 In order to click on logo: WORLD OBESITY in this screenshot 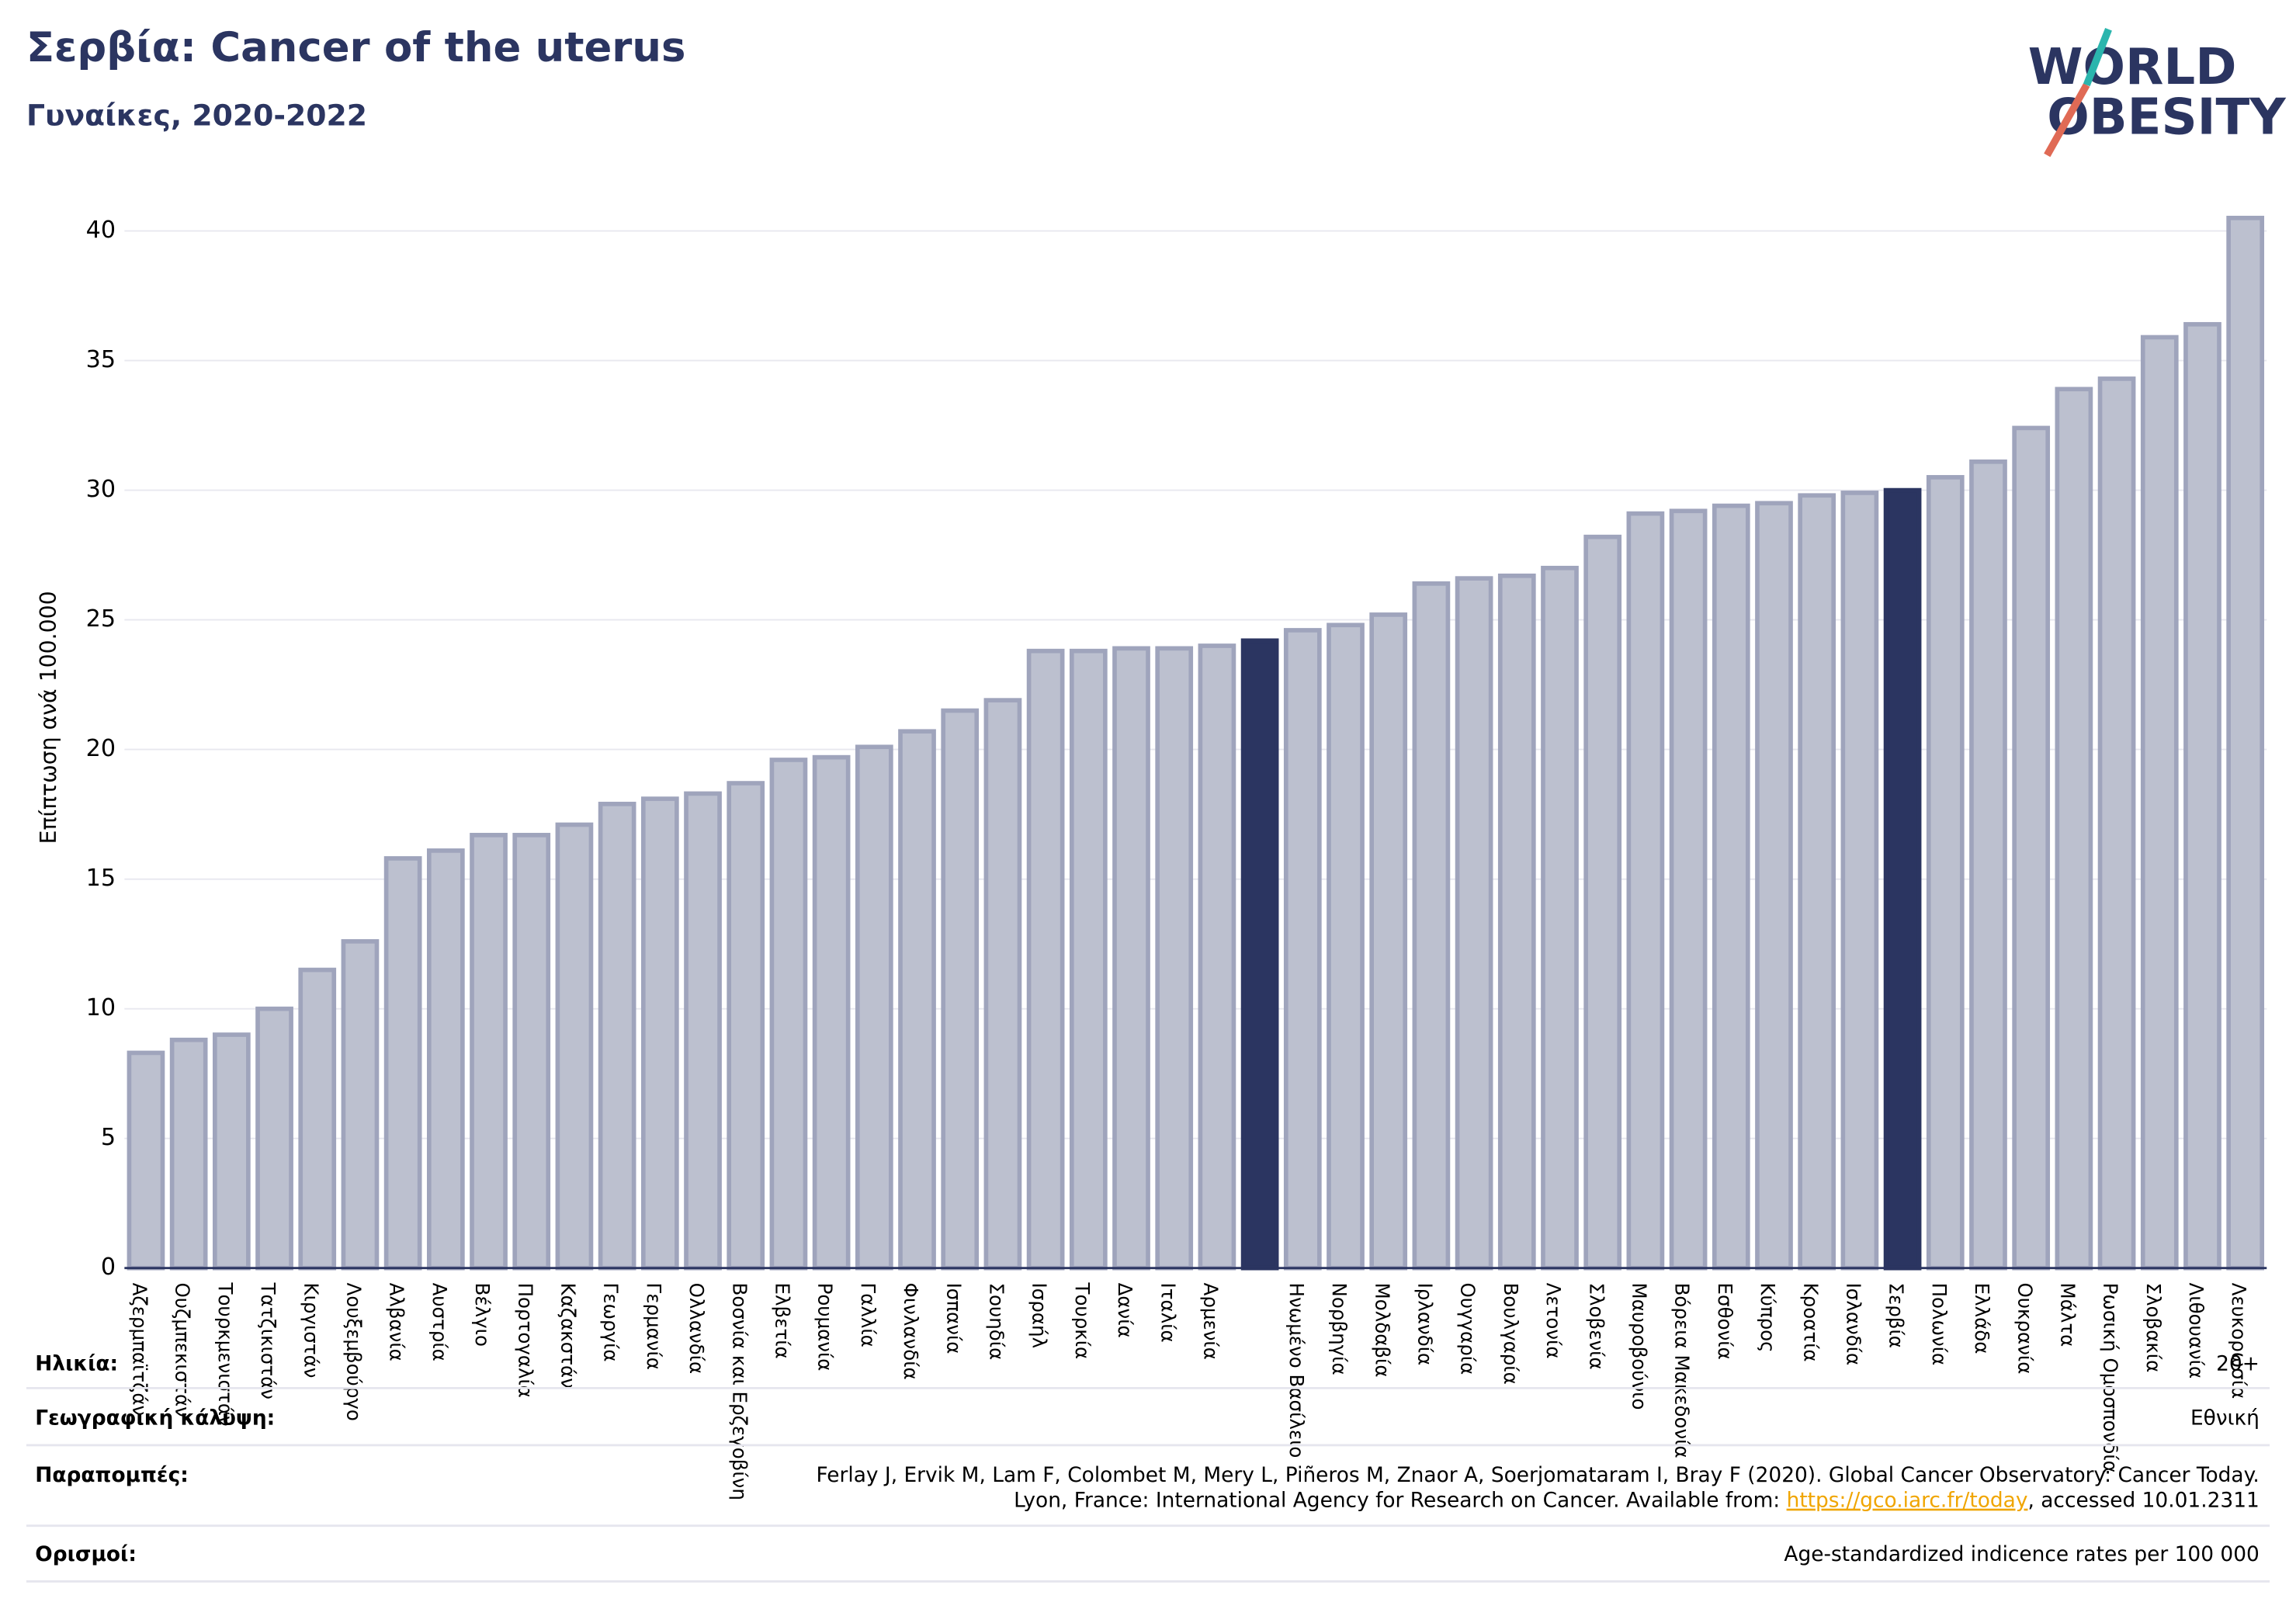, I will do `click(2157, 93)`.